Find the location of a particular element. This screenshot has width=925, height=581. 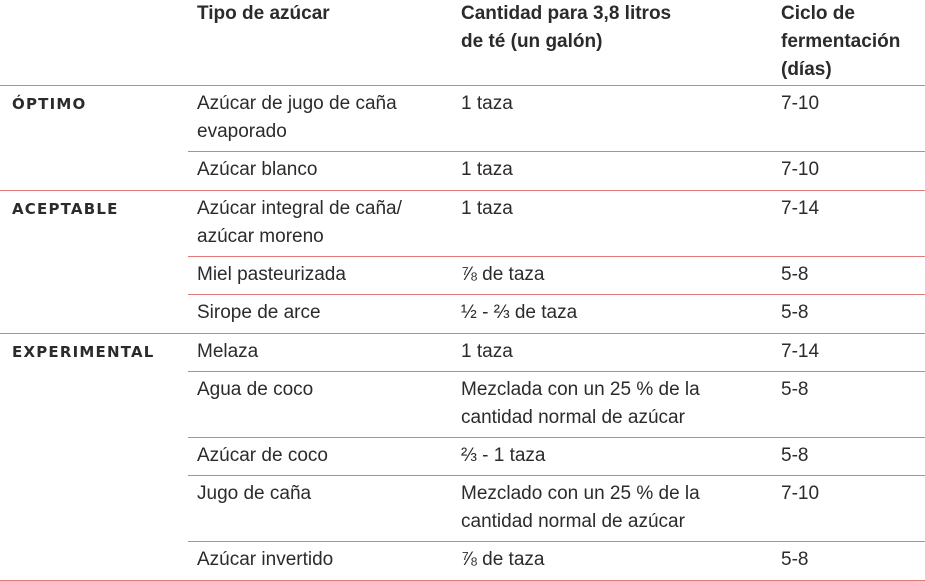

table-row: Miel pasteurizada ⅞ de taza 5-8 is located at coordinates (556, 276).